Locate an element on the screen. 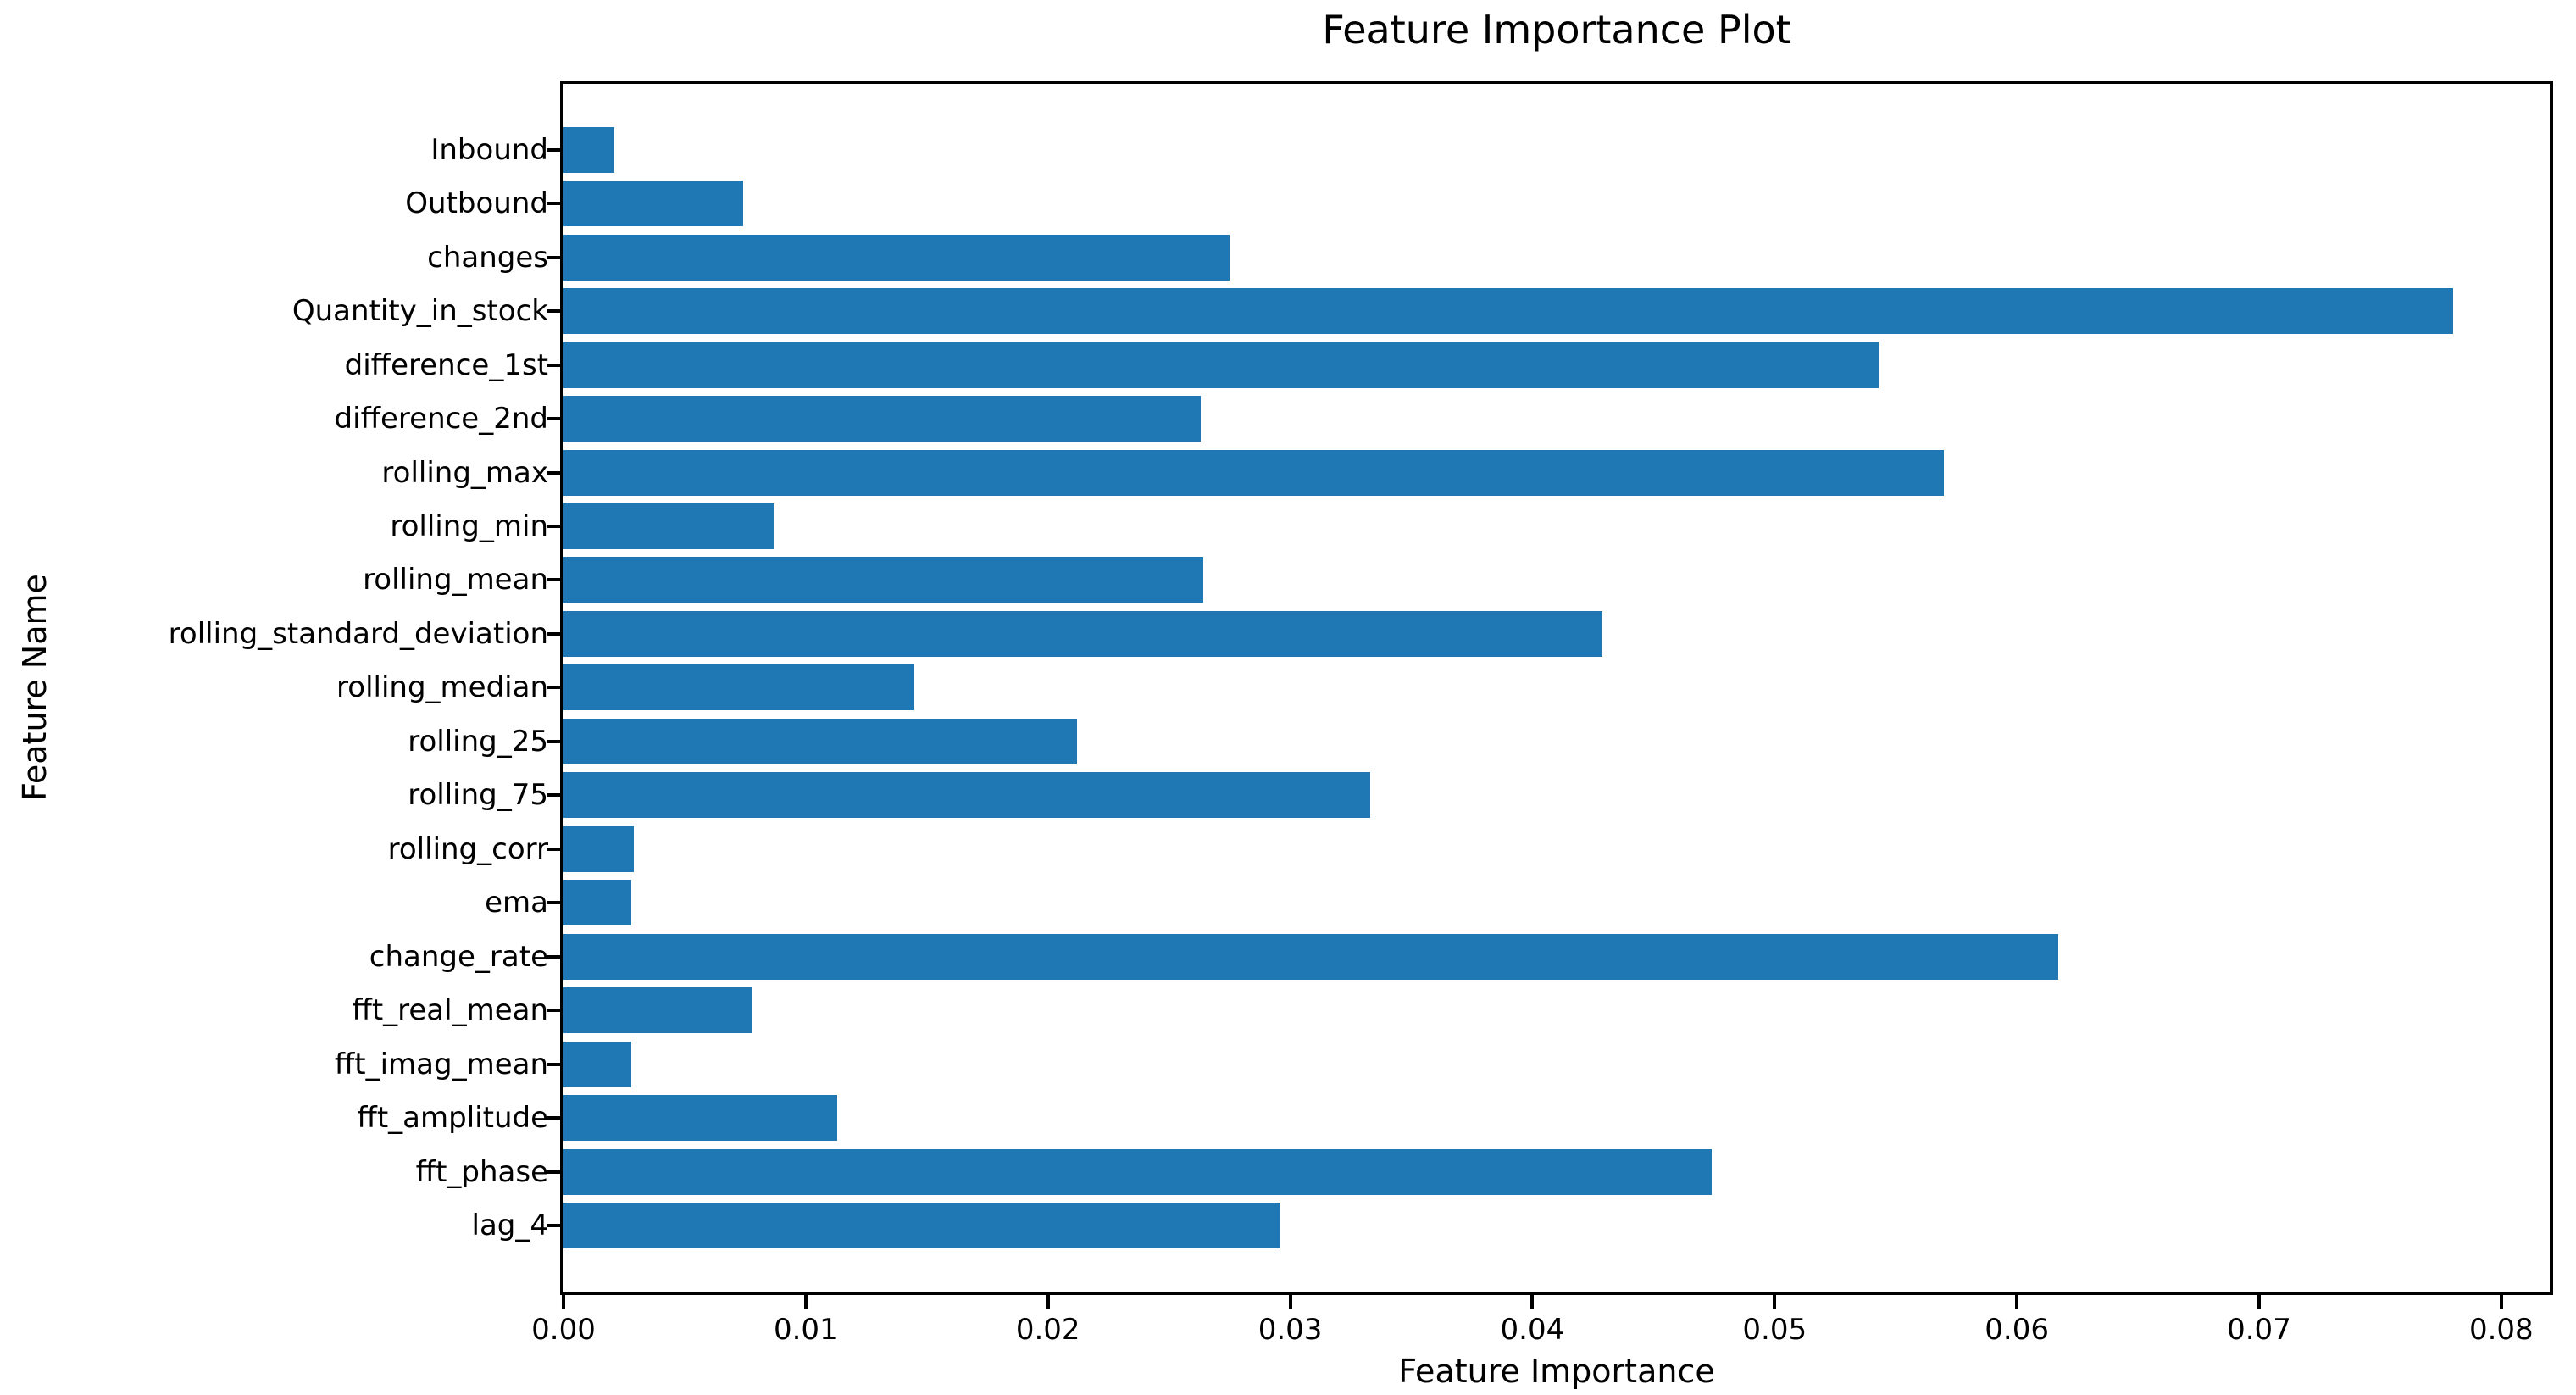  x-tick-label: 0.06 is located at coordinates (2017, 1330).